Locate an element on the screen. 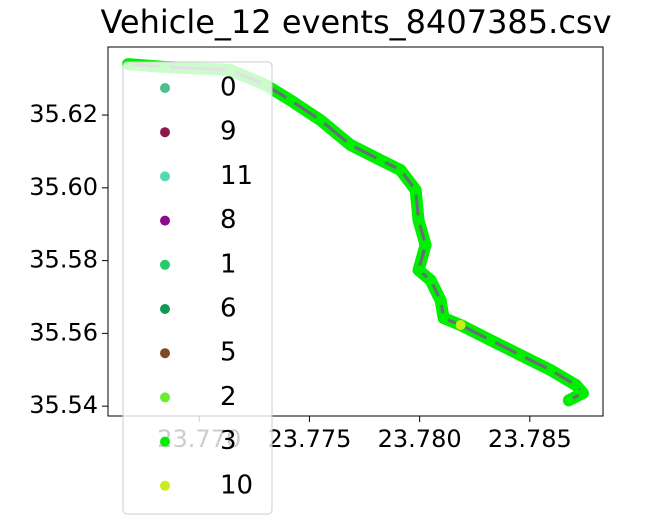  y-tick-label: 35.54 is located at coordinates (63, 405).